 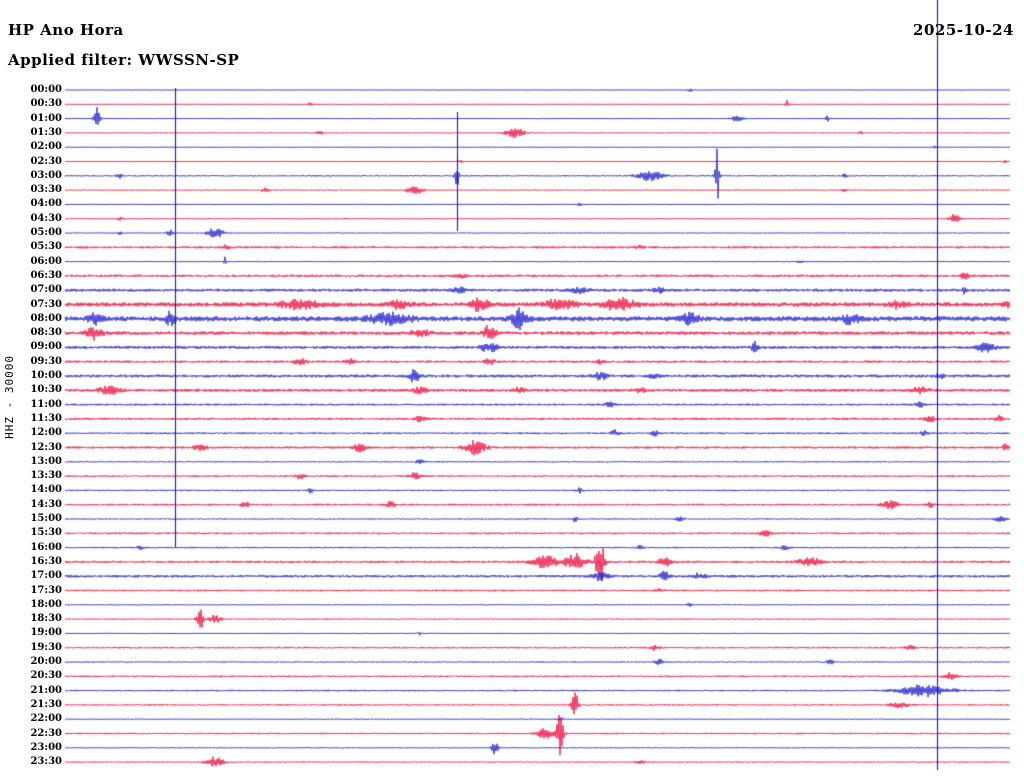 What do you see at coordinates (66, 30) in the screenshot?
I see `station-title: HP Ano Hora` at bounding box center [66, 30].